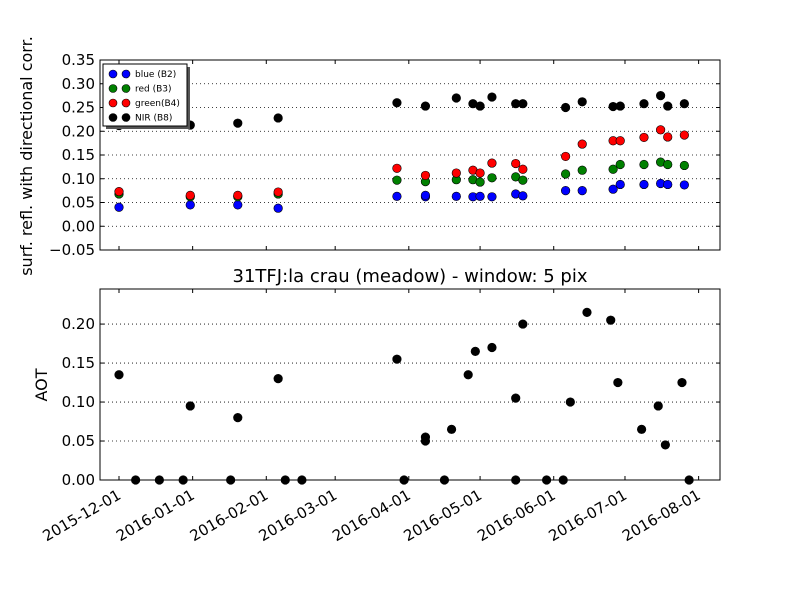 This screenshot has width=800, height=600. What do you see at coordinates (587, 515) in the screenshot?
I see `aot-x-tick-label: 2016-07-01` at bounding box center [587, 515].